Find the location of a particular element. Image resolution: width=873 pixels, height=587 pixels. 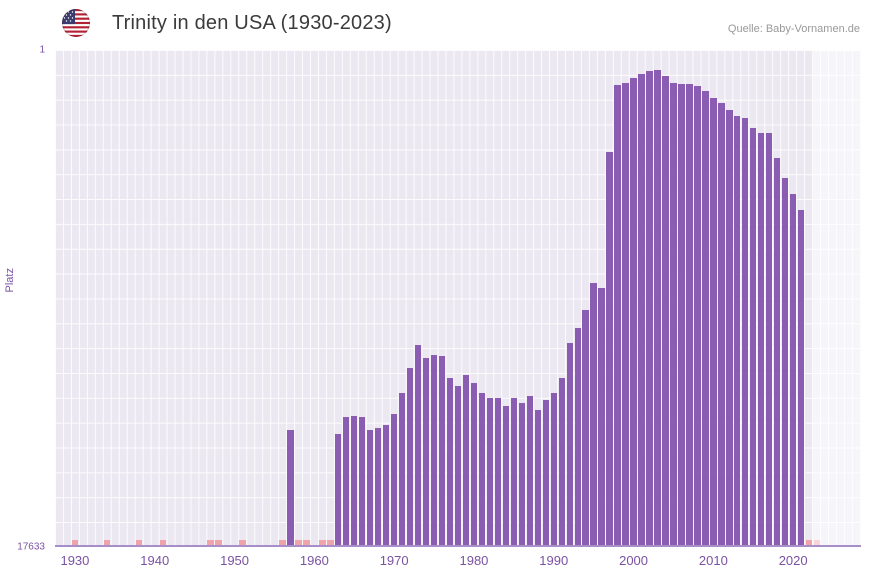

x-tick-label: 1930 is located at coordinates (75, 560).